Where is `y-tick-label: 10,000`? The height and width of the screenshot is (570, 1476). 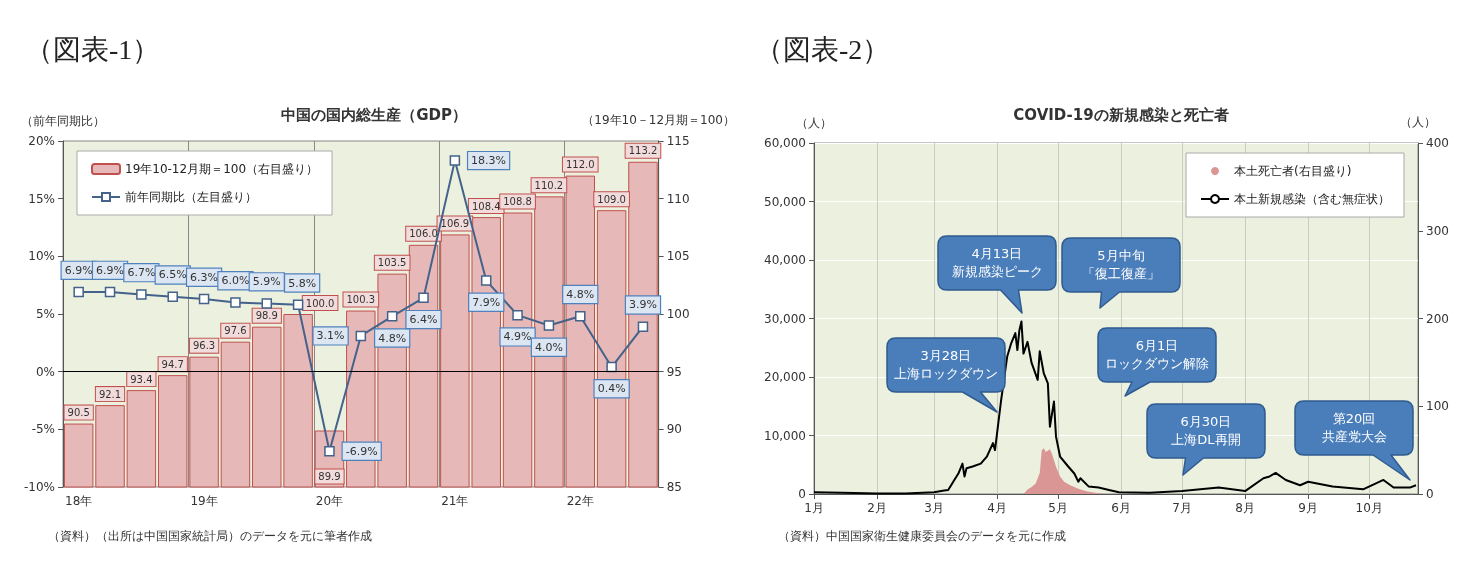 y-tick-label: 10,000 is located at coordinates (785, 435).